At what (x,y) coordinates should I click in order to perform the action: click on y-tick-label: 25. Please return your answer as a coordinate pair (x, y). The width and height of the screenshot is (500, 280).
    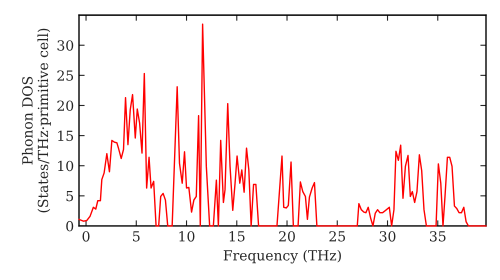
    Looking at the image, I should click on (65, 75).